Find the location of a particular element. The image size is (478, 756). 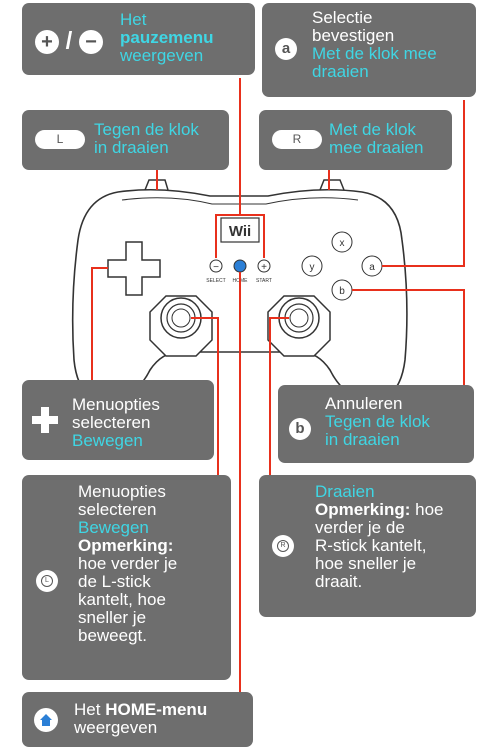

lstick-note-label: Opmerking: is located at coordinates (126, 545).